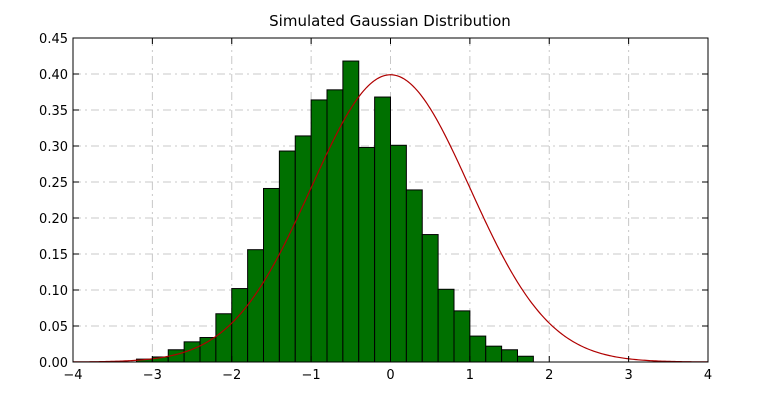 Image resolution: width=780 pixels, height=400 pixels. What do you see at coordinates (549, 375) in the screenshot?
I see `x-tick-label: 2` at bounding box center [549, 375].